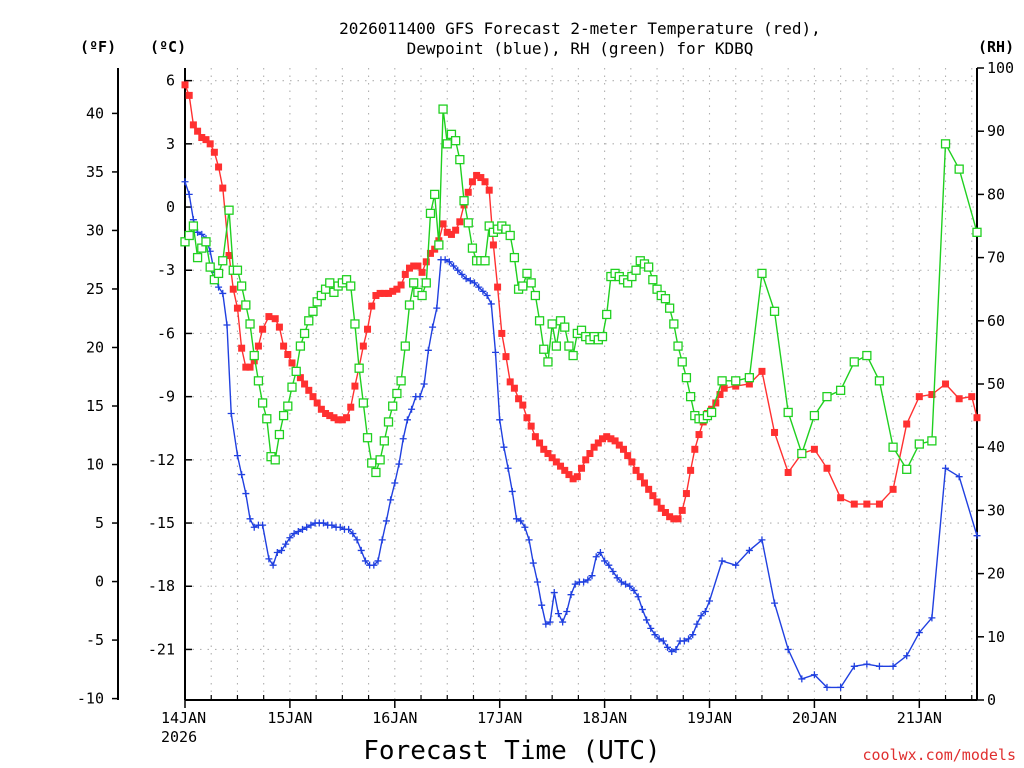 The image size is (1024, 768). What do you see at coordinates (95, 289) in the screenshot?
I see `fahrenheit-tick-label: 25` at bounding box center [95, 289].